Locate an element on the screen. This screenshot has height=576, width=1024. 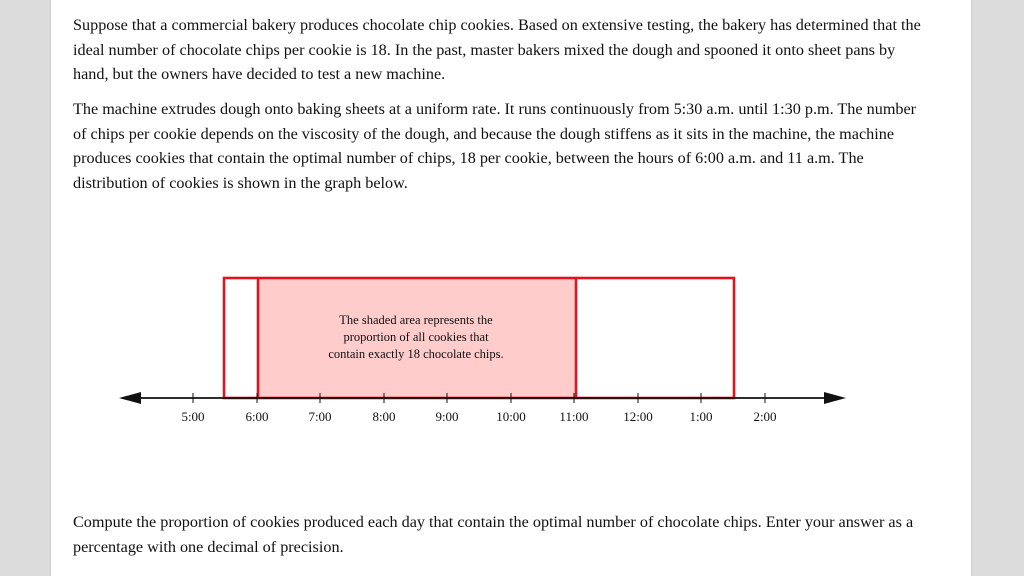
tick-marks is located at coordinates (479, 398).